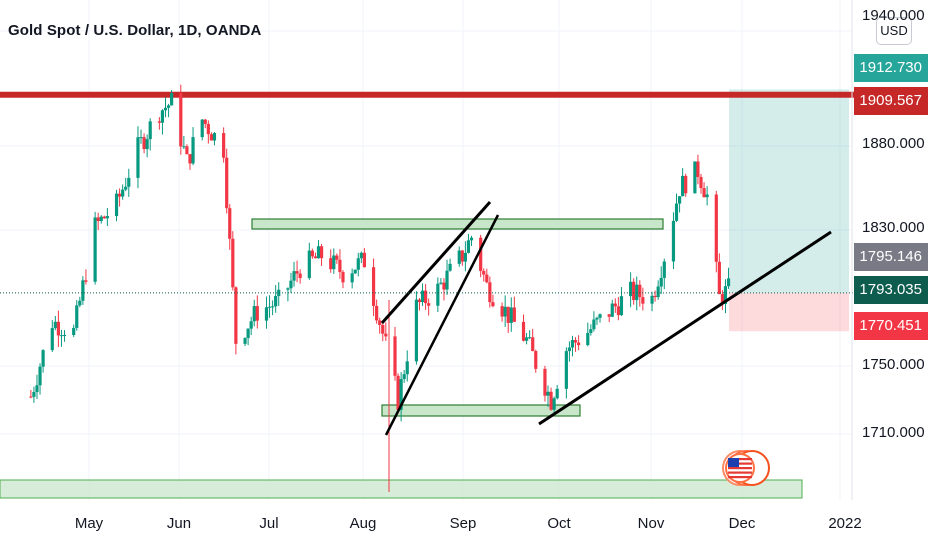 The image size is (932, 550). I want to click on y-tick-label: 1830.000, so click(893, 227).